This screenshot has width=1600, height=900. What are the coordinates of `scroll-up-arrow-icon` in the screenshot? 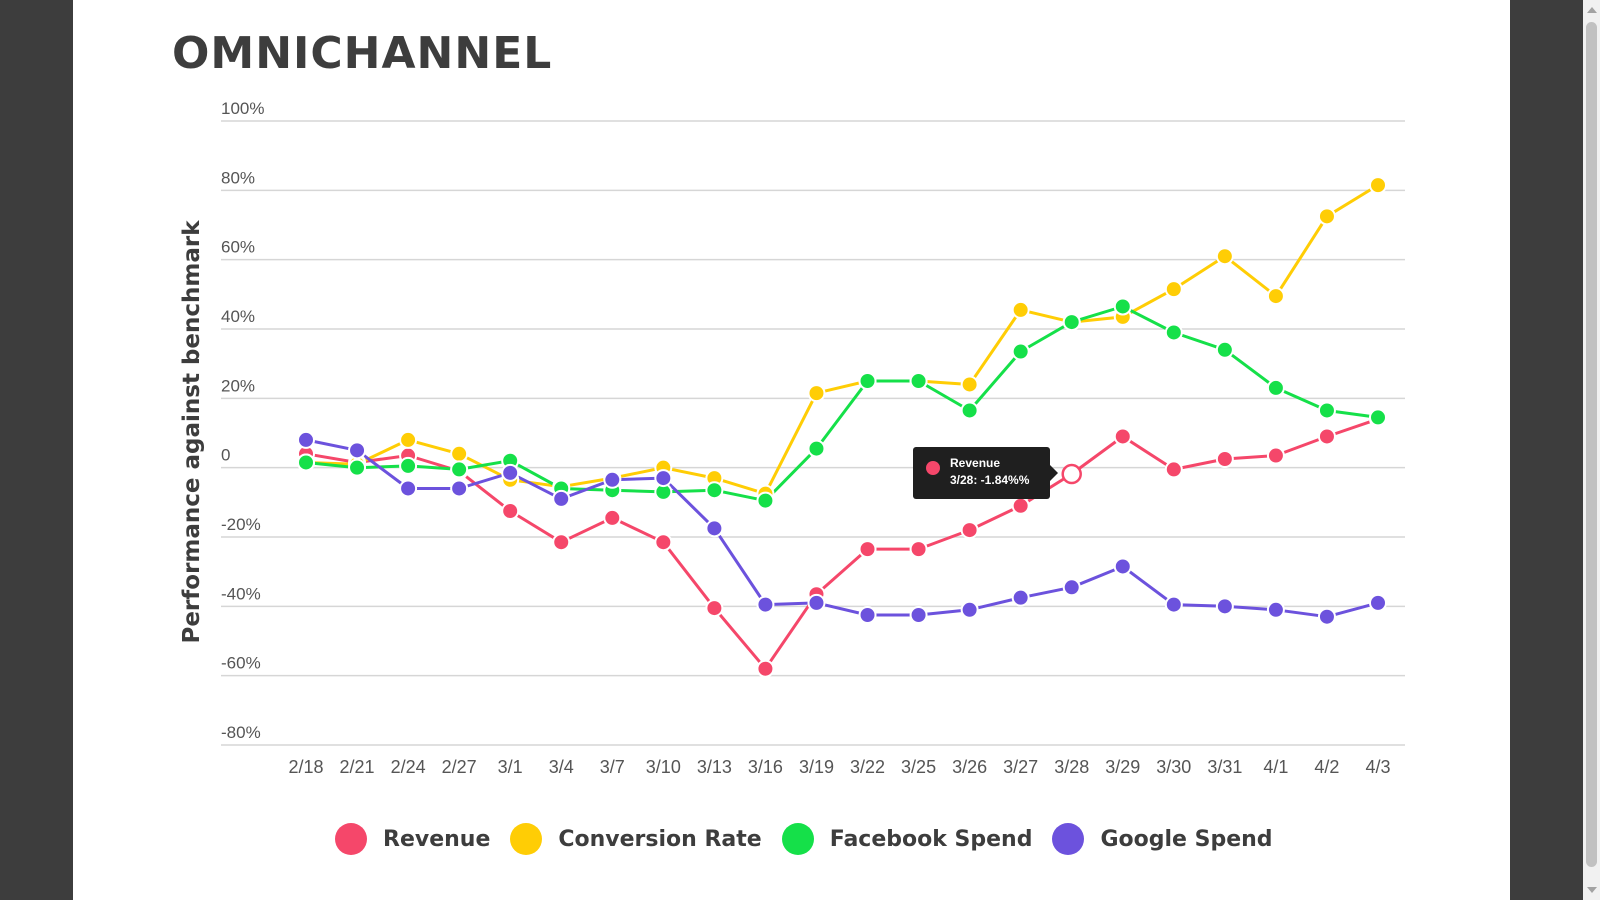 It's located at (1592, 10).